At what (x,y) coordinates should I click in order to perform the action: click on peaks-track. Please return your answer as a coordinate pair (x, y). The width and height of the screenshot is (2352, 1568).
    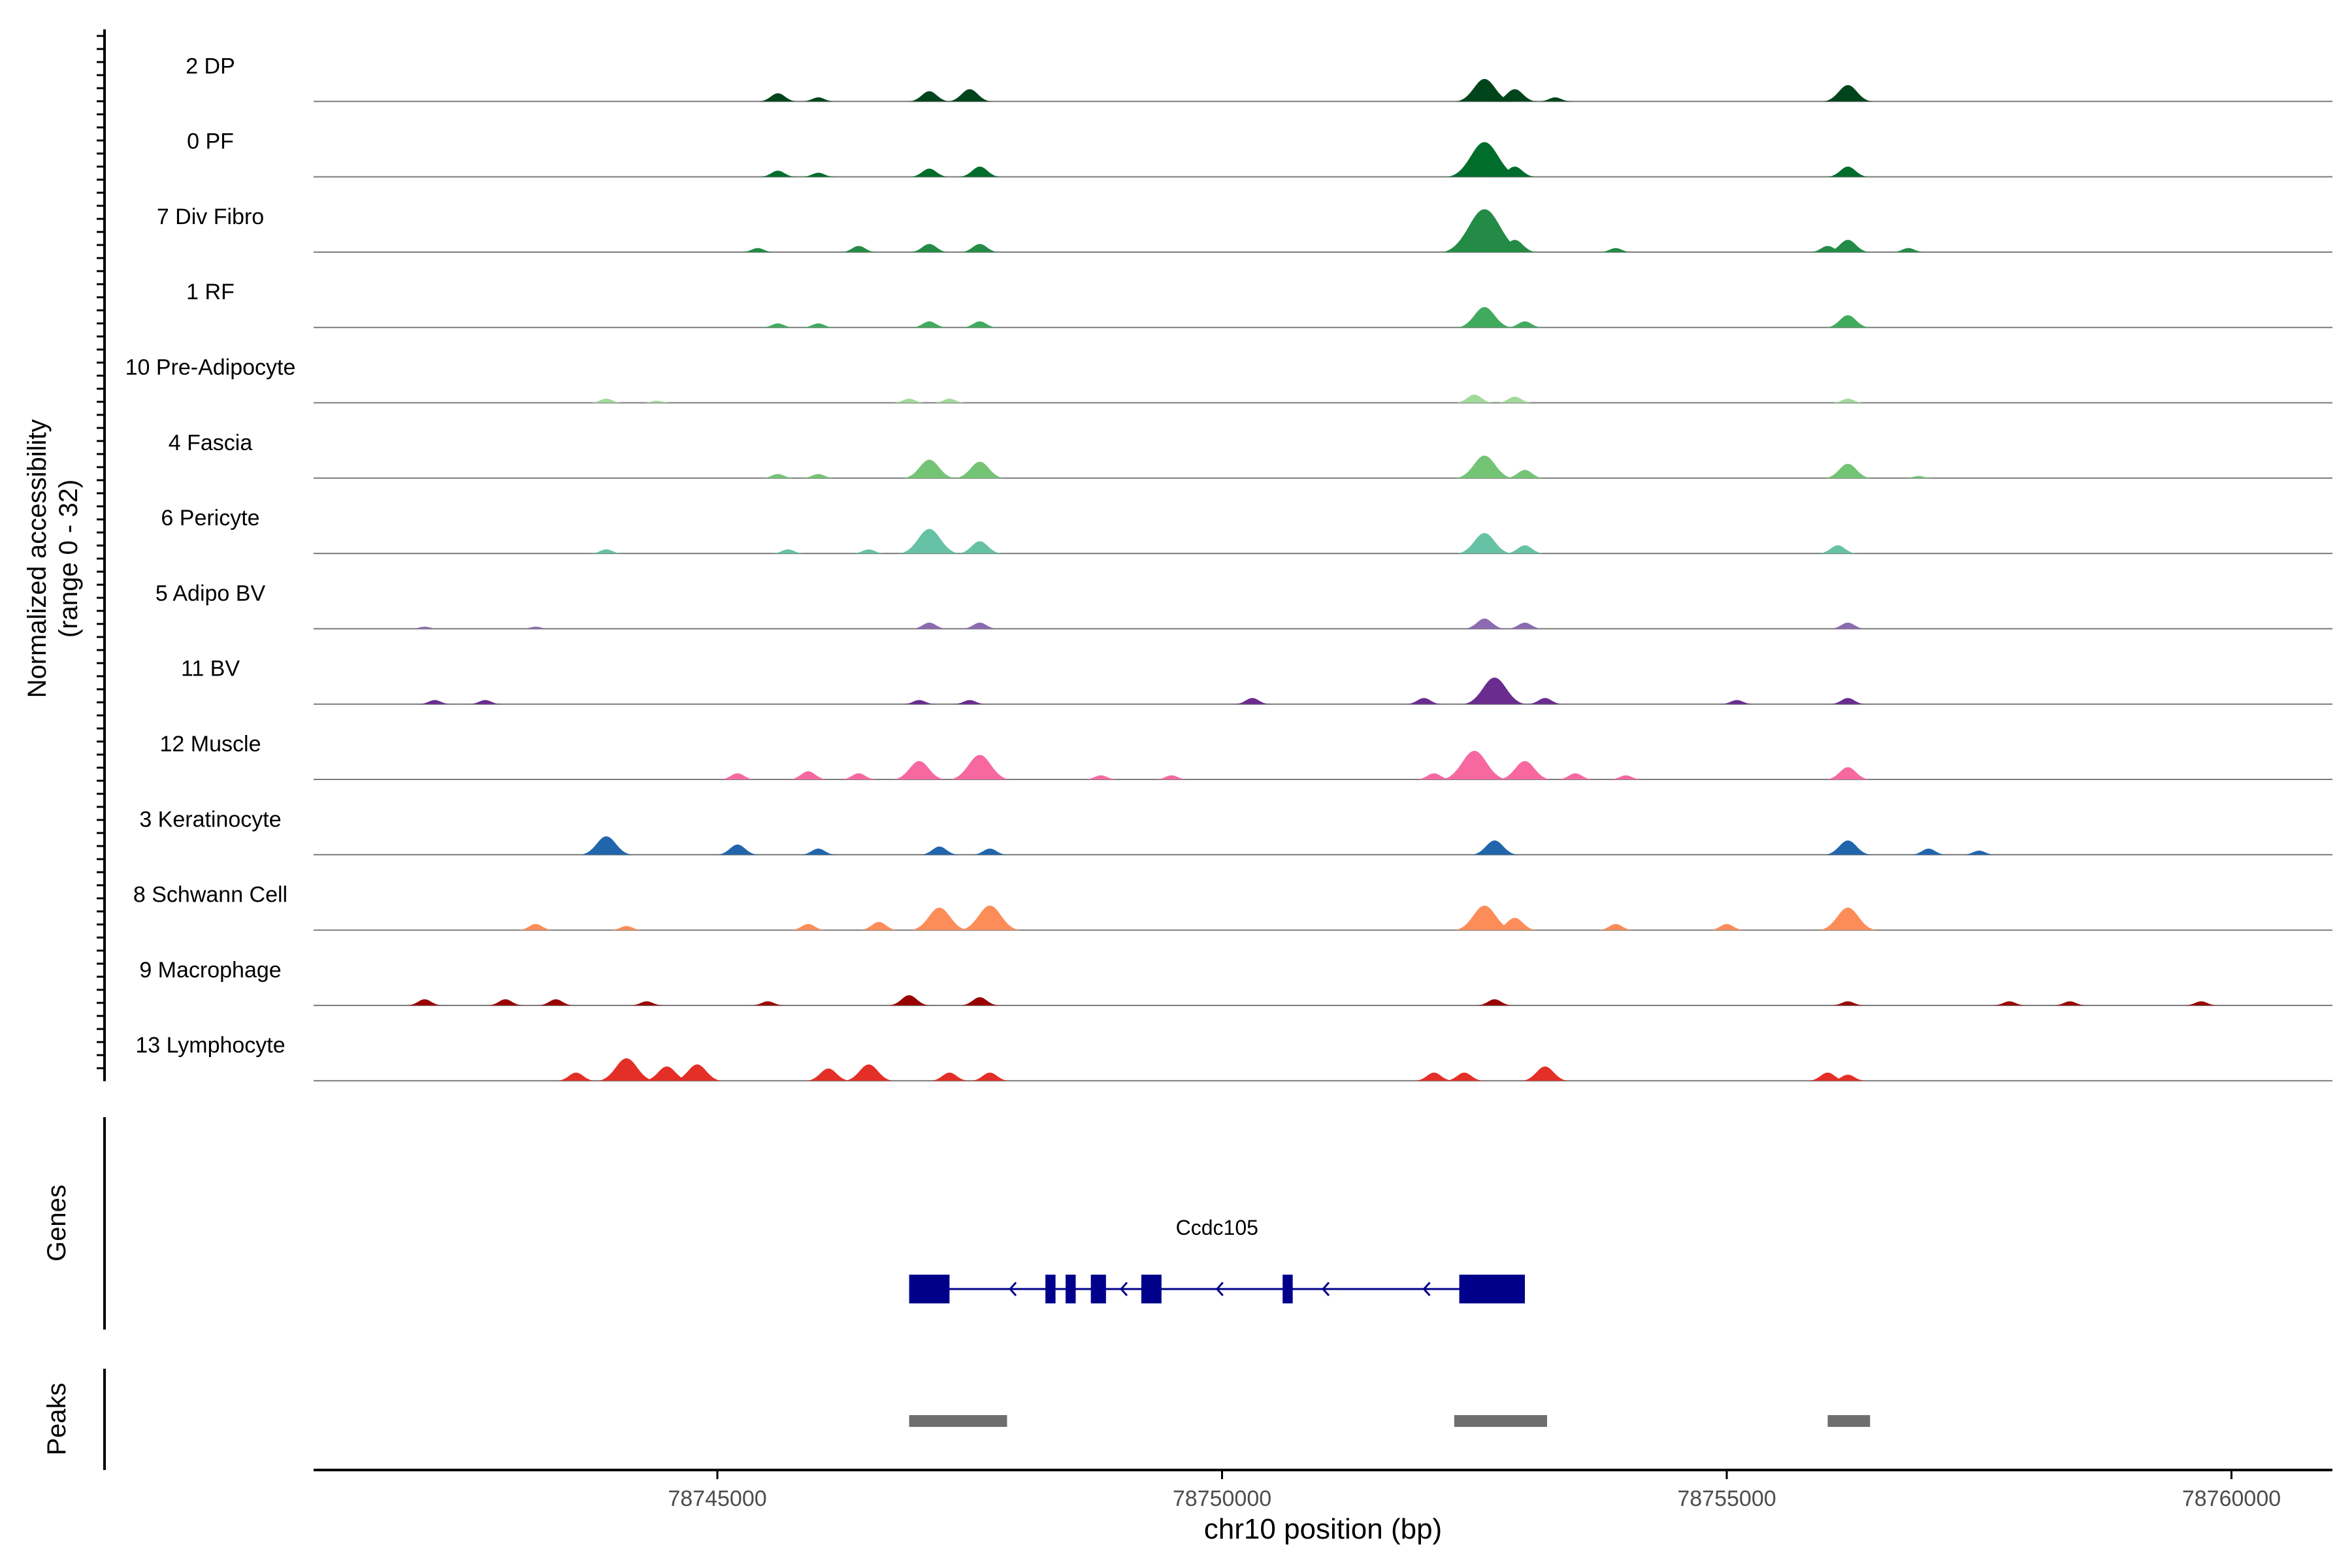
    Looking at the image, I should click on (1389, 1421).